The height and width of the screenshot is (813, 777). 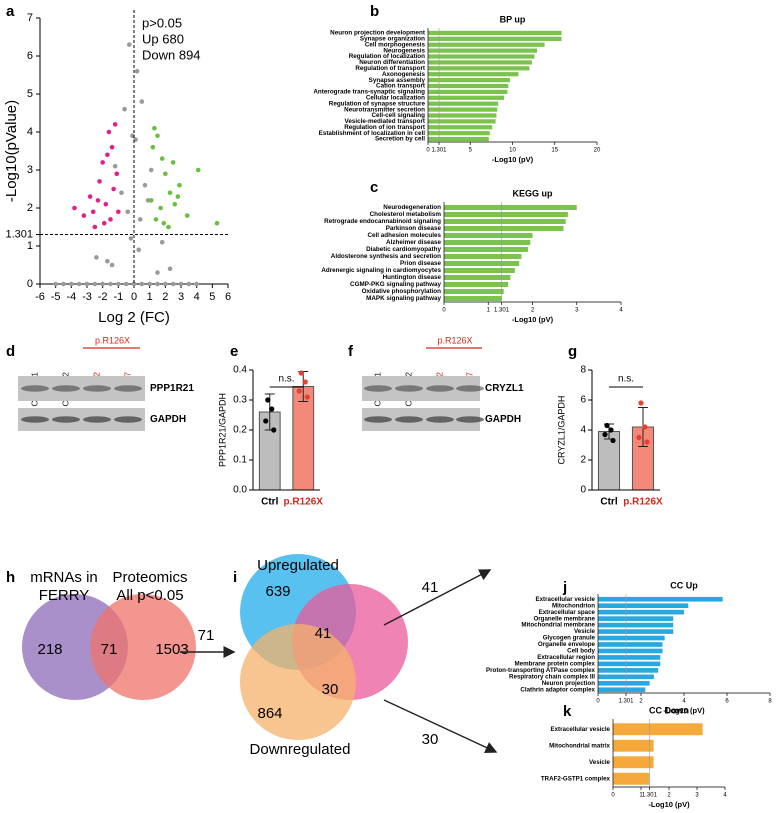 What do you see at coordinates (569, 683) in the screenshot?
I see `category-label: Neuron projection` at bounding box center [569, 683].